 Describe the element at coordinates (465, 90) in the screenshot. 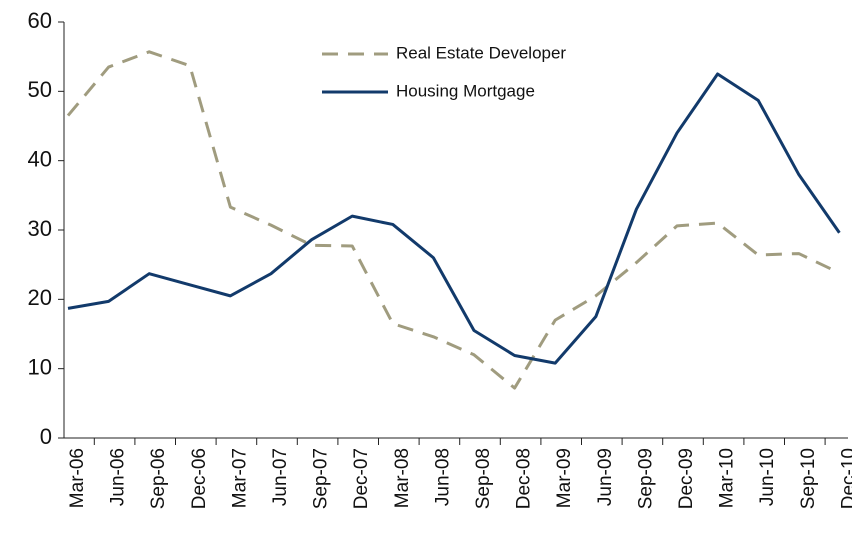

I see `legend-label: Housing Mortgage` at that location.